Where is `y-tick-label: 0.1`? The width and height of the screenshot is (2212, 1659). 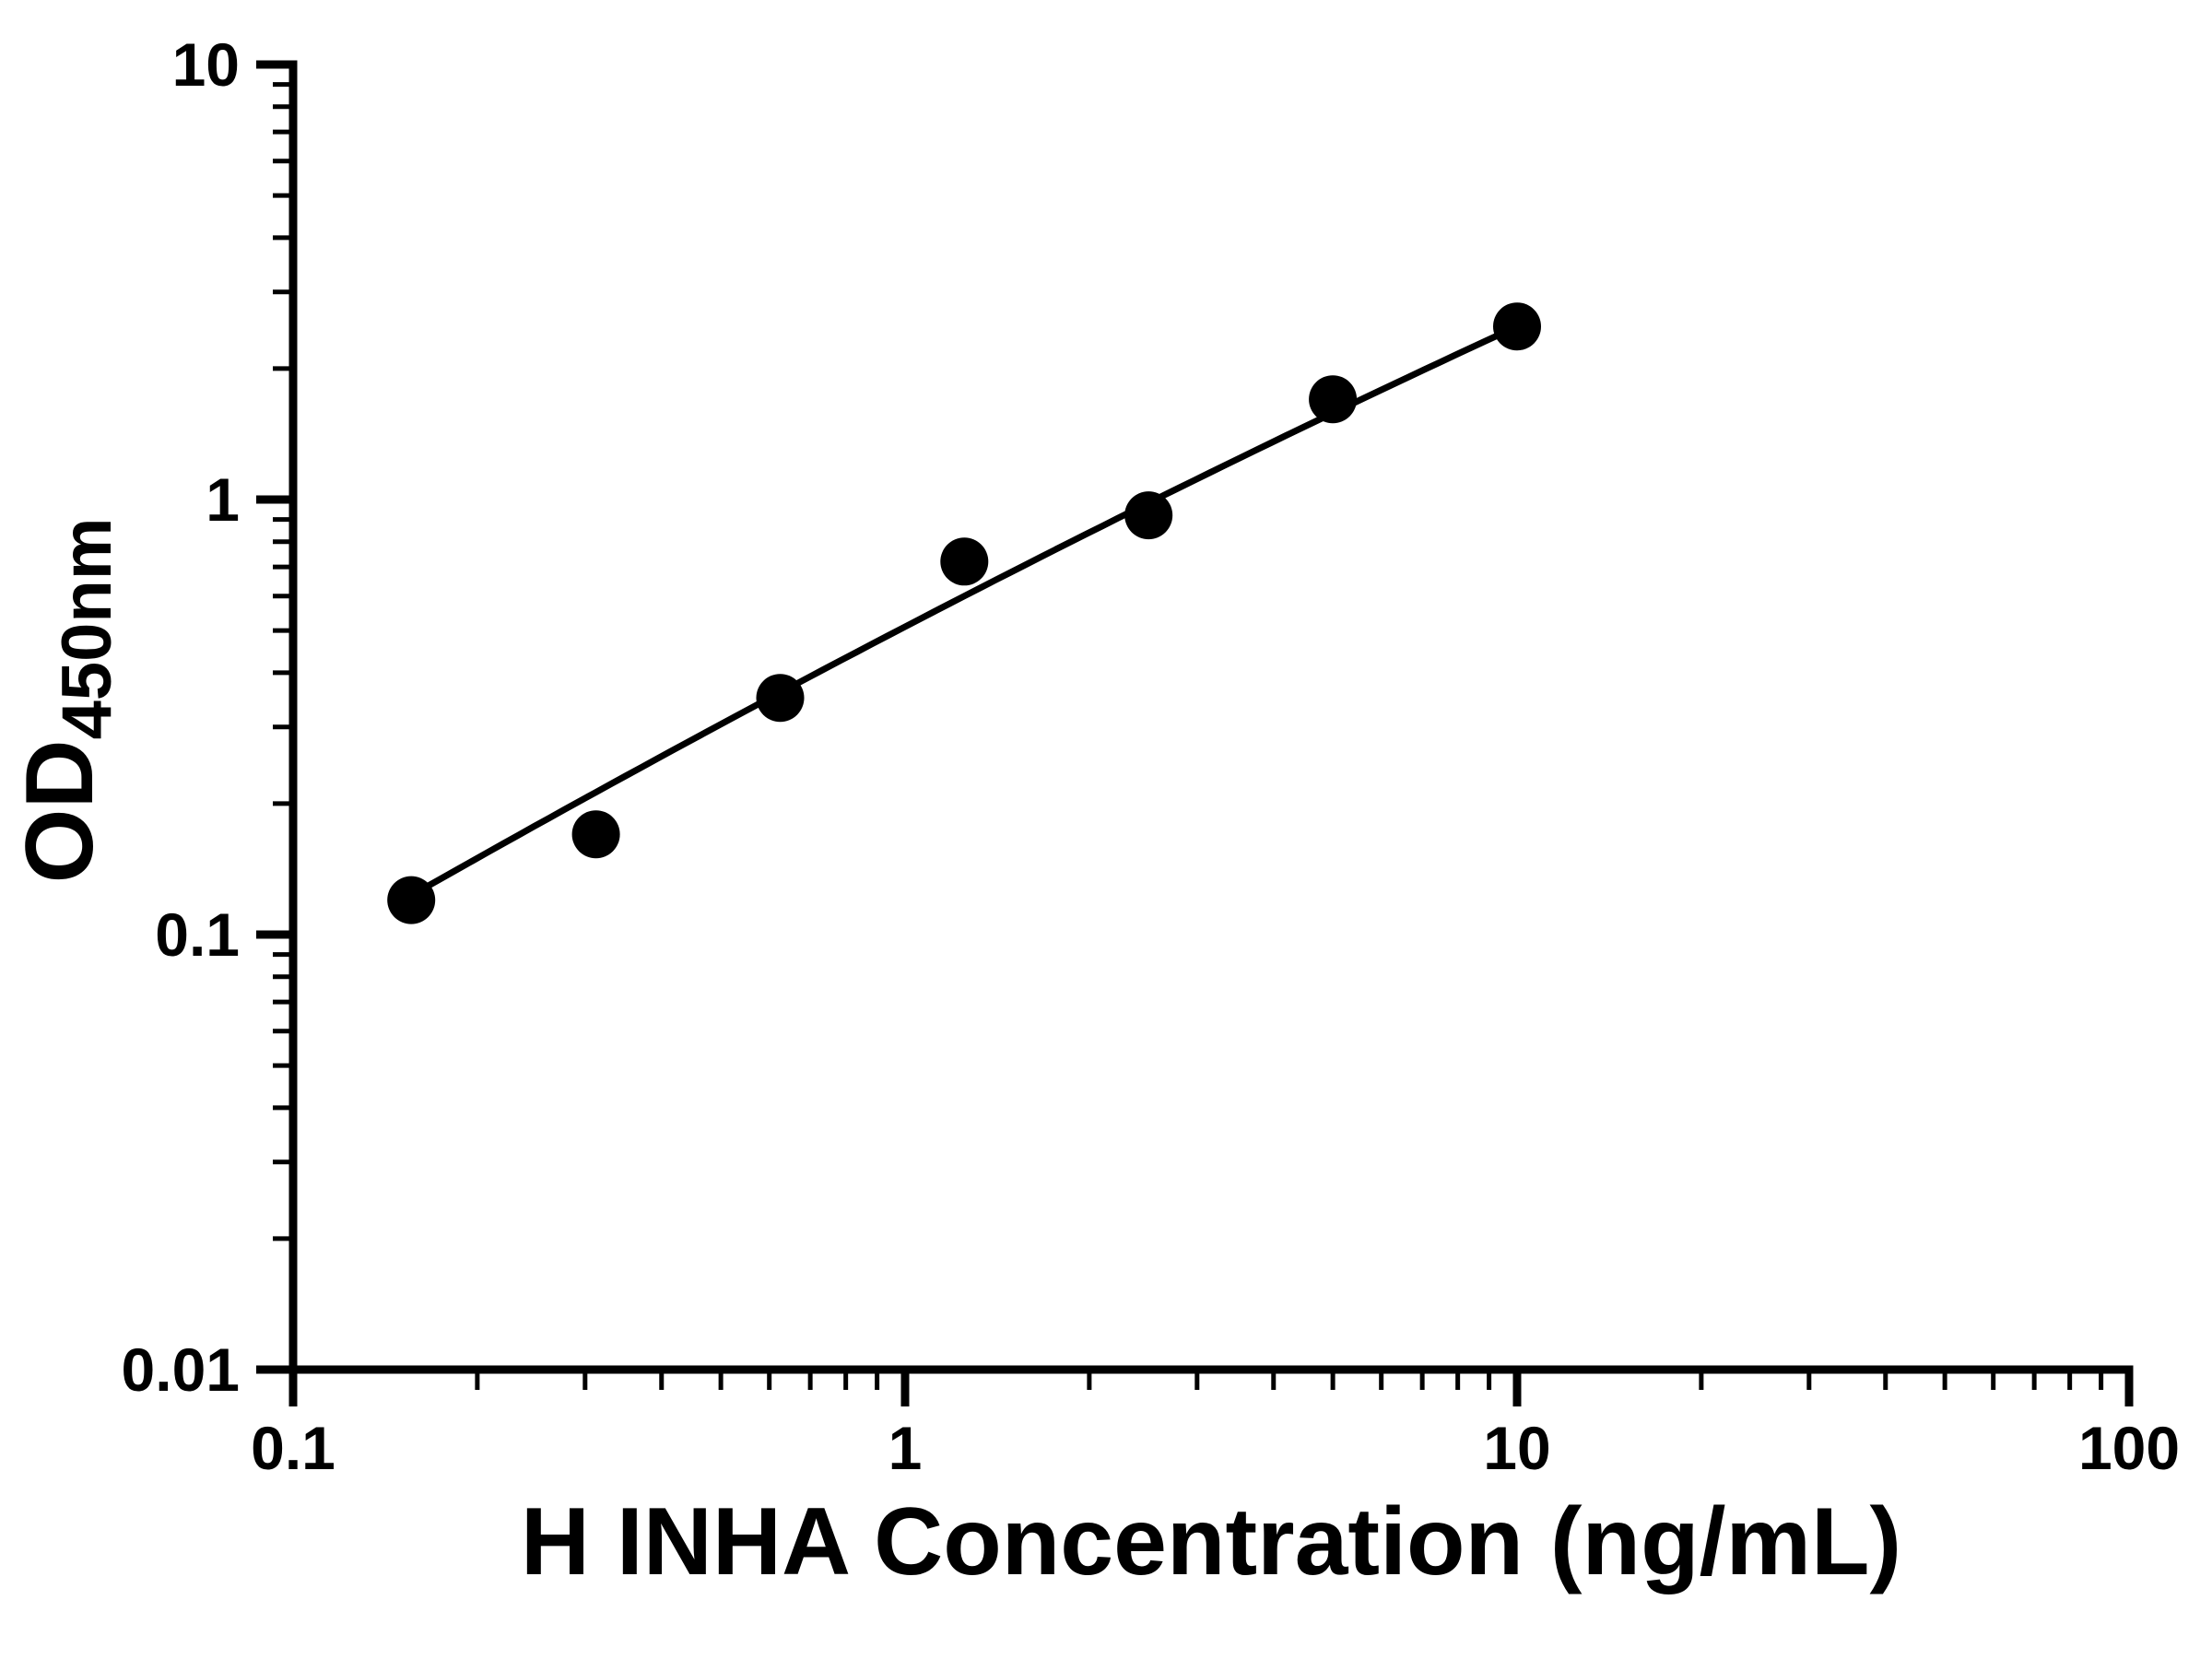 y-tick-label: 0.1 is located at coordinates (197, 934).